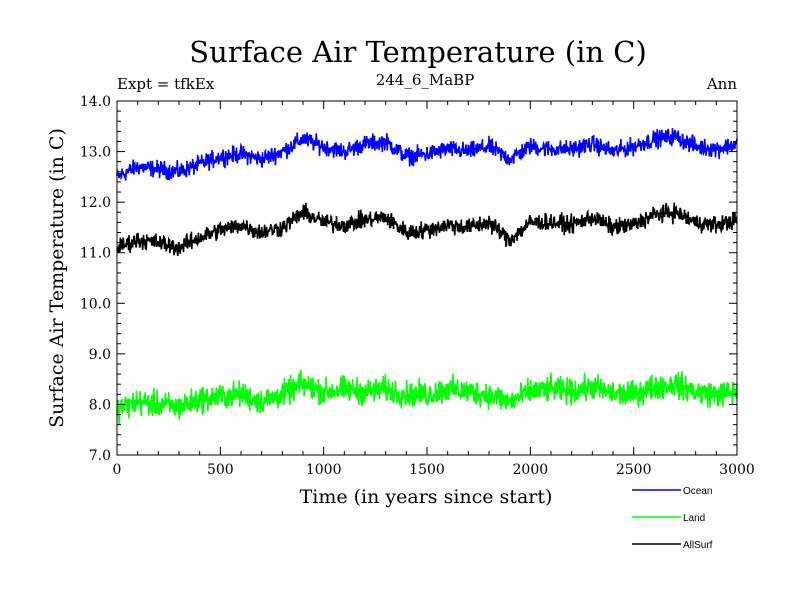  Describe the element at coordinates (117, 470) in the screenshot. I see `x-tick-label: 0` at that location.